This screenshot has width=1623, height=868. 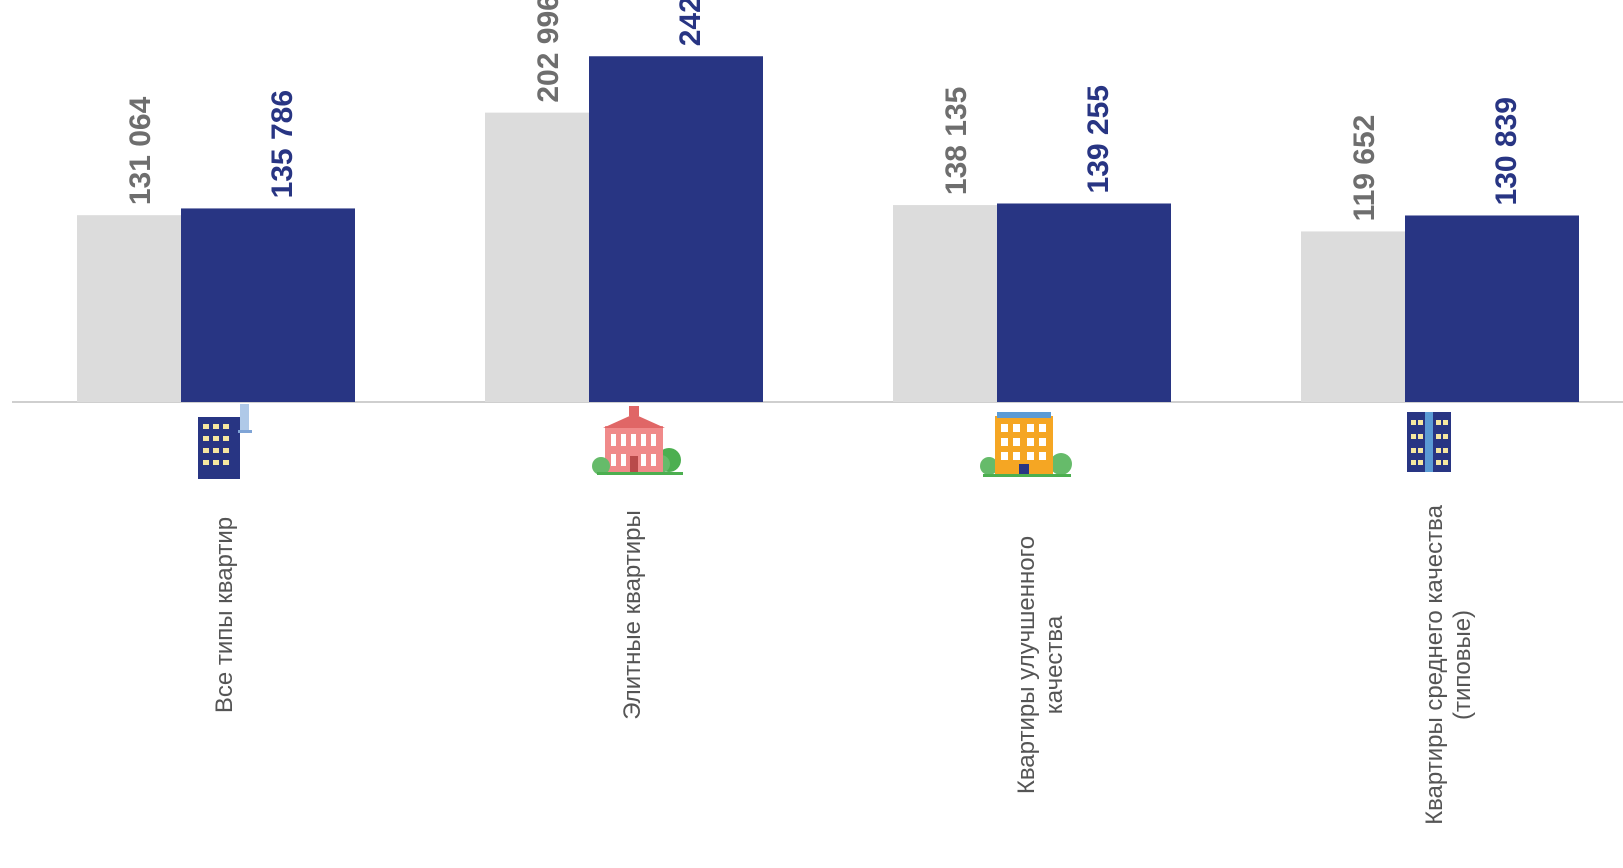 What do you see at coordinates (1364, 168) in the screenshot?
I see `value-label-series-1-cat-4: 119 652` at bounding box center [1364, 168].